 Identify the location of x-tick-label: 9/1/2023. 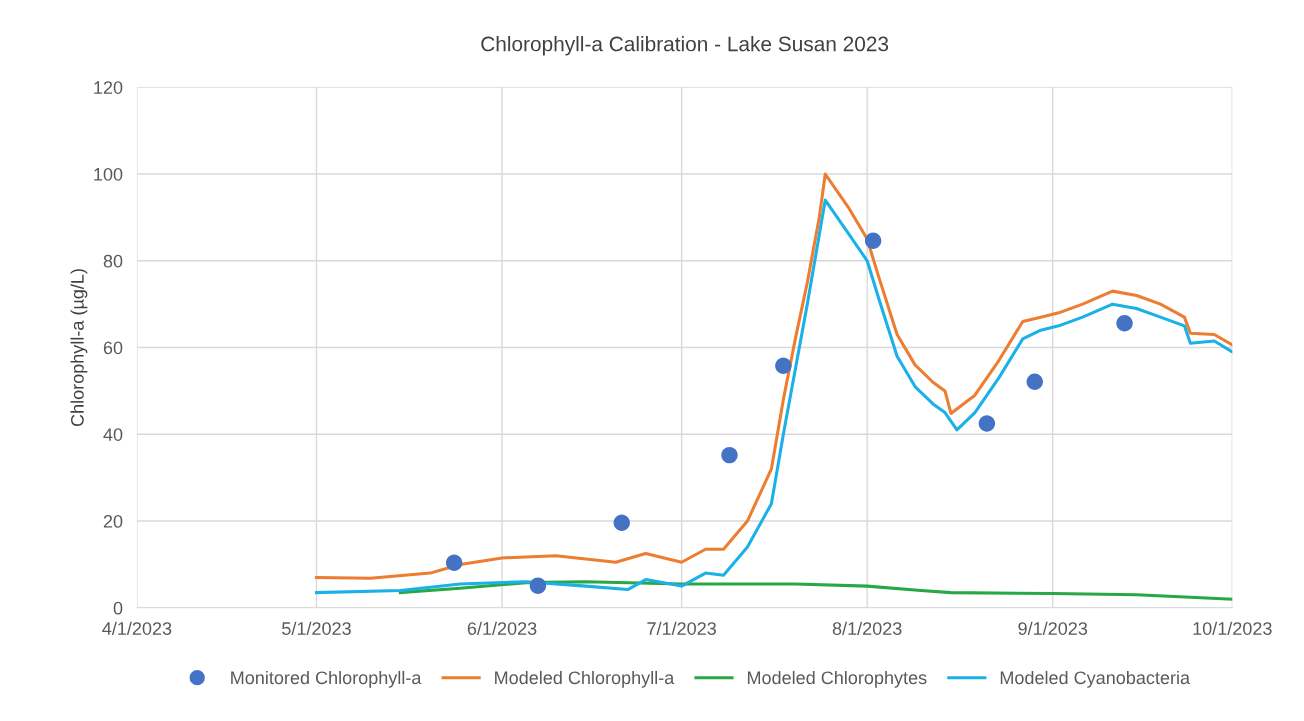
(1053, 628).